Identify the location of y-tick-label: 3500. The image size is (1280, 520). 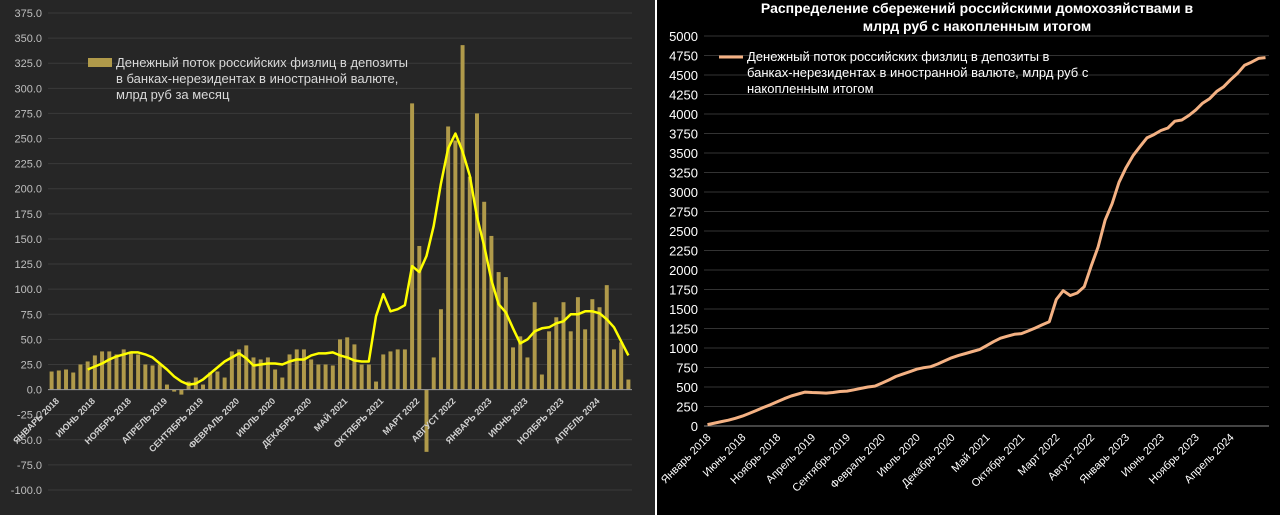
(683, 153).